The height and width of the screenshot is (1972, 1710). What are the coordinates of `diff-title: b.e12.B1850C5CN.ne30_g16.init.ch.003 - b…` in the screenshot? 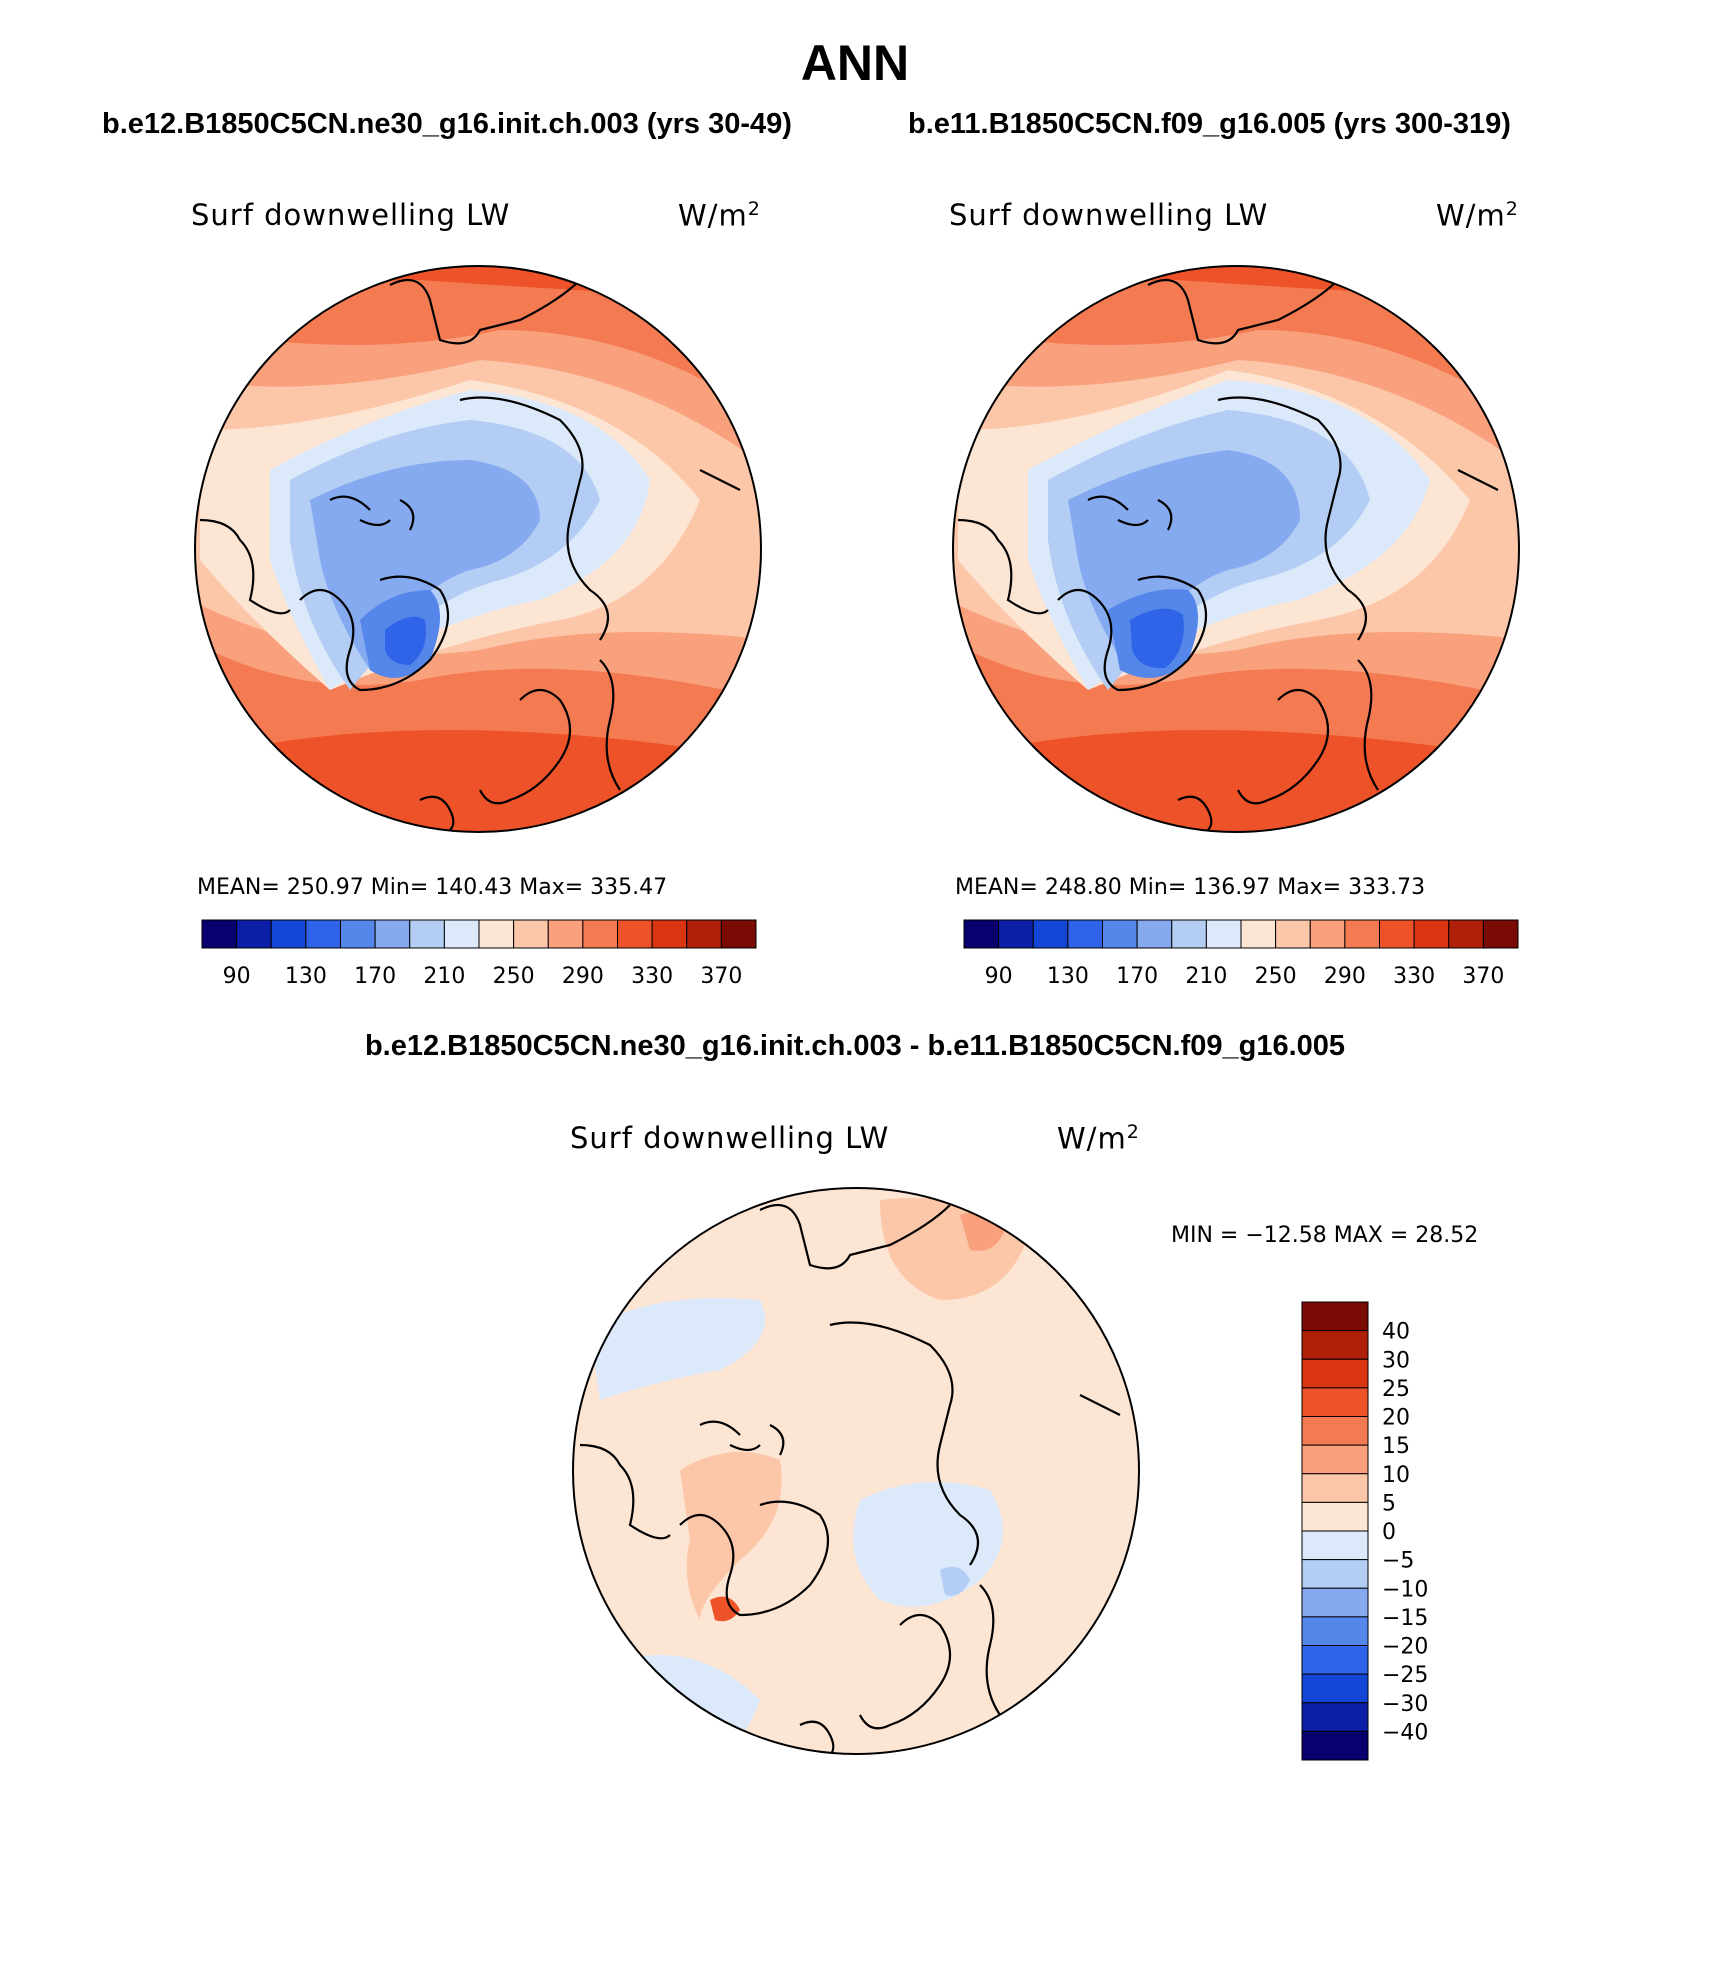 It's located at (855, 1046).